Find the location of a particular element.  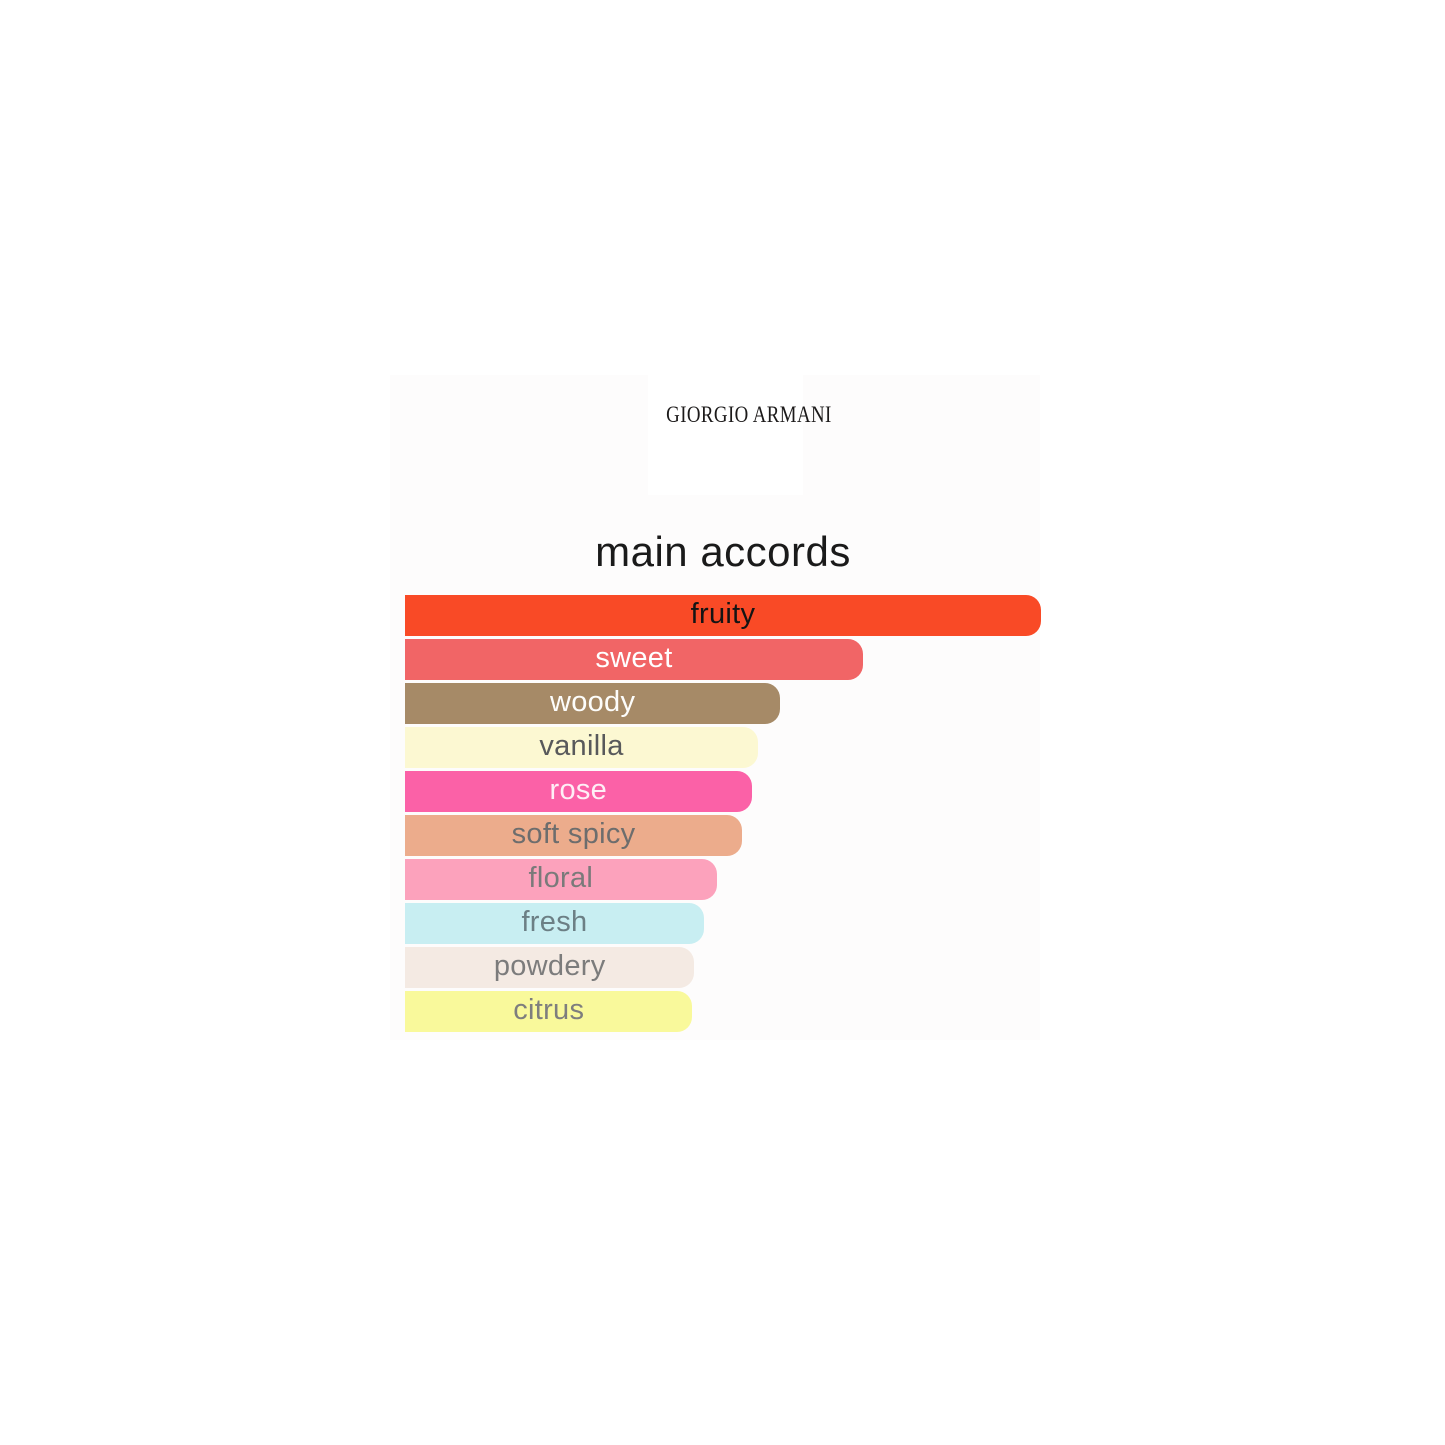

accord-bar-vanilla: vanilla is located at coordinates (581, 747).